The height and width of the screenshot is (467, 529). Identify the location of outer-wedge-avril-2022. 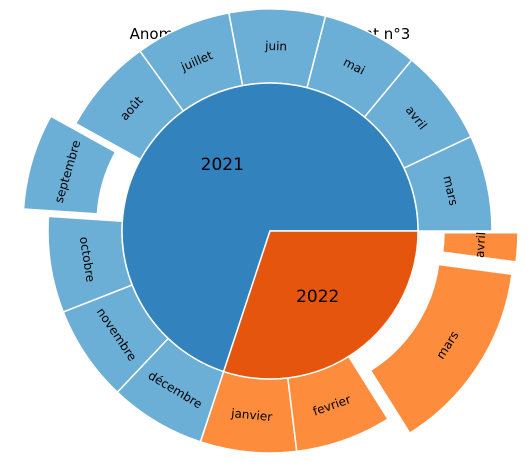
(480, 247).